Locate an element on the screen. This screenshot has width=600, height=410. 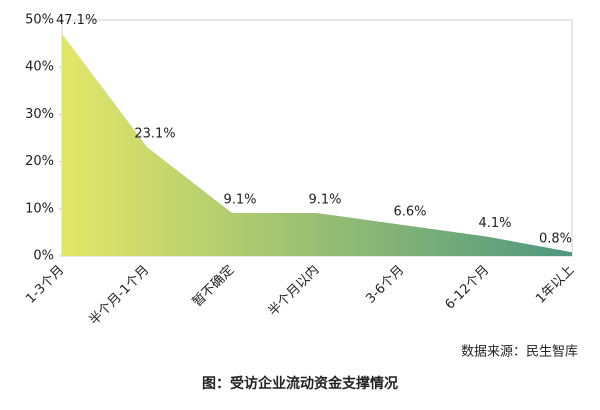
x-tick-label: 半个月-1个月 is located at coordinates (120, 296).